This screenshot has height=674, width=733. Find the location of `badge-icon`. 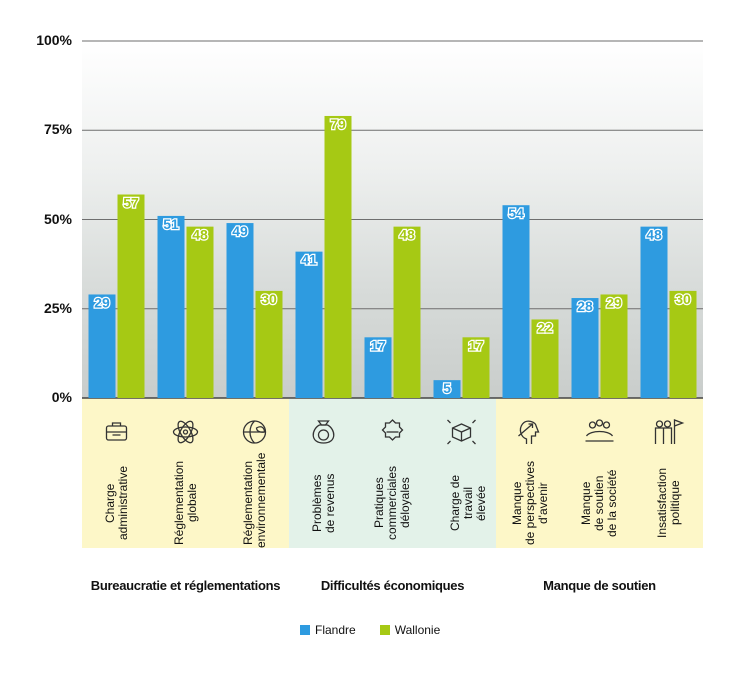

badge-icon is located at coordinates (392, 430).